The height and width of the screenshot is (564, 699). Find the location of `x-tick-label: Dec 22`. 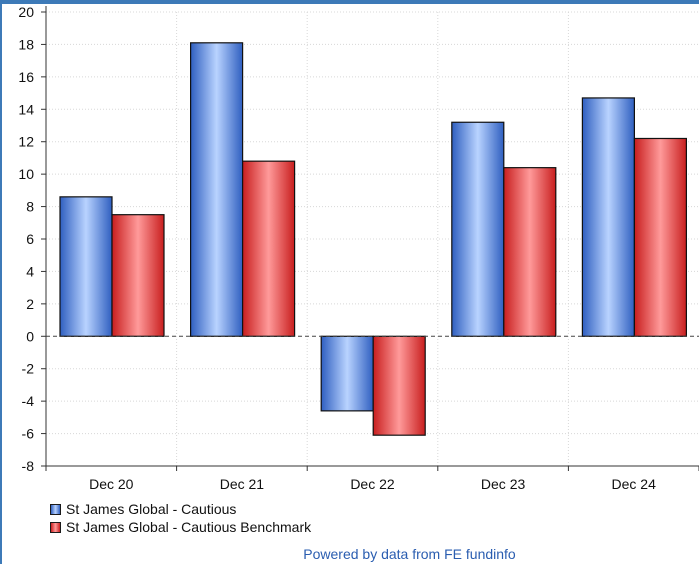

x-tick-label: Dec 22 is located at coordinates (372, 484).